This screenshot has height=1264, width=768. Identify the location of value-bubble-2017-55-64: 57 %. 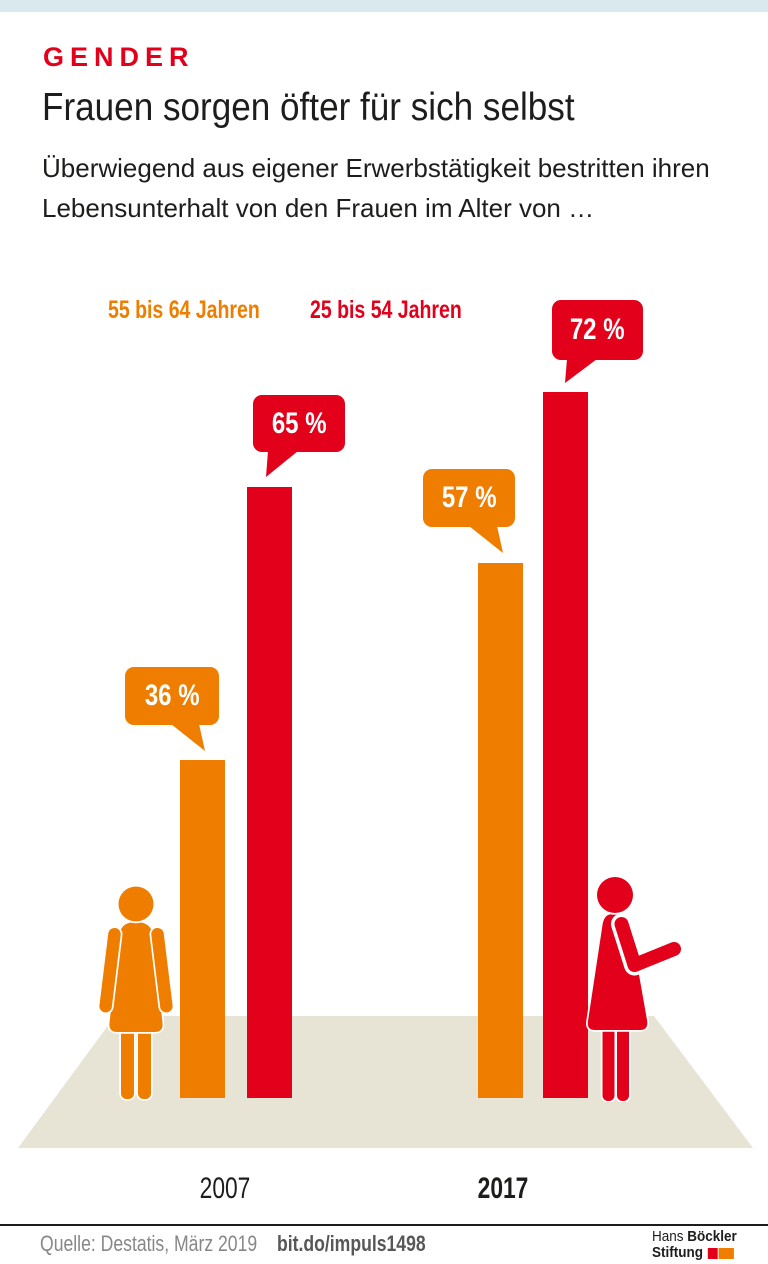
(469, 511).